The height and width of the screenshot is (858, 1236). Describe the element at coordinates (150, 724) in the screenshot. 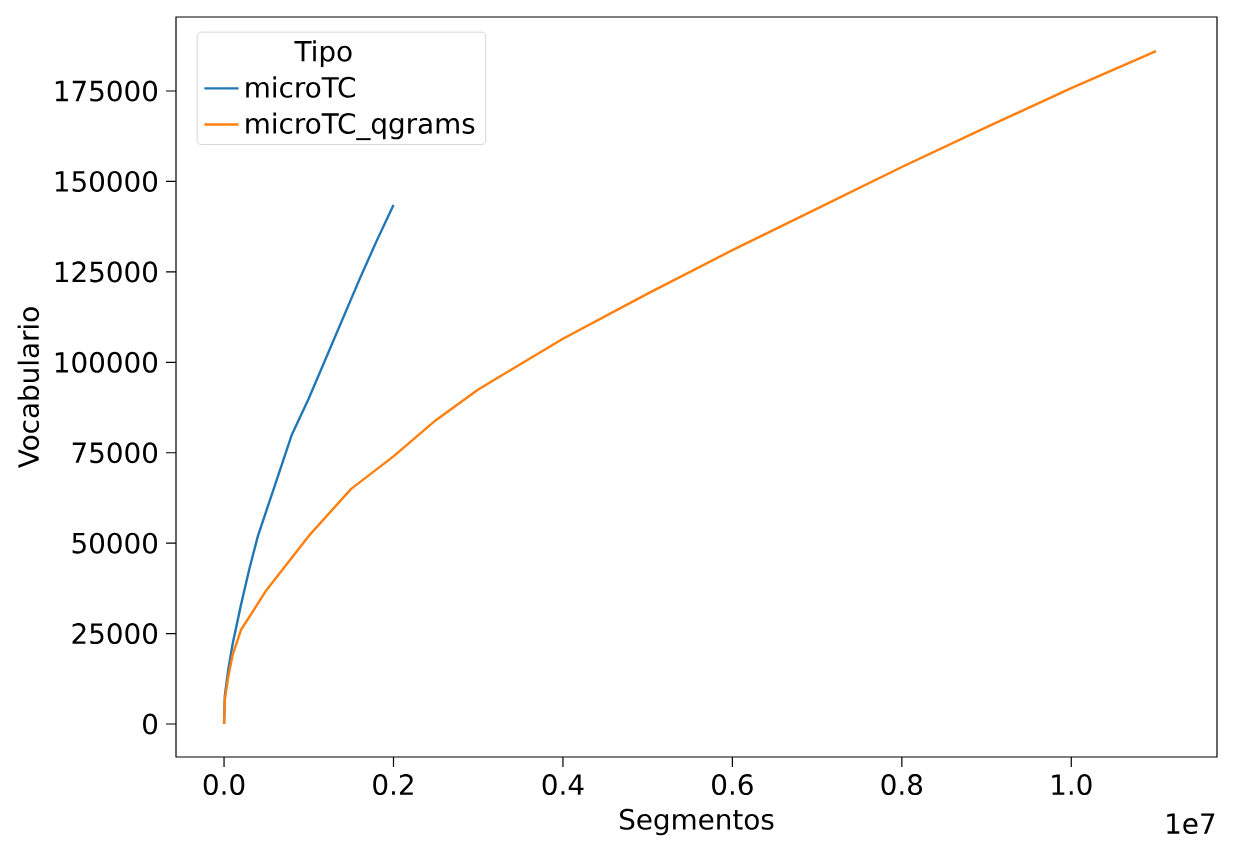

I see `y-tick-label: 0` at that location.